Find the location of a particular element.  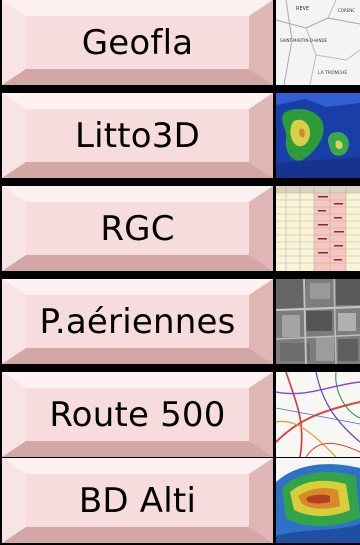

route-500-button: Route 500 is located at coordinates (137, 414).